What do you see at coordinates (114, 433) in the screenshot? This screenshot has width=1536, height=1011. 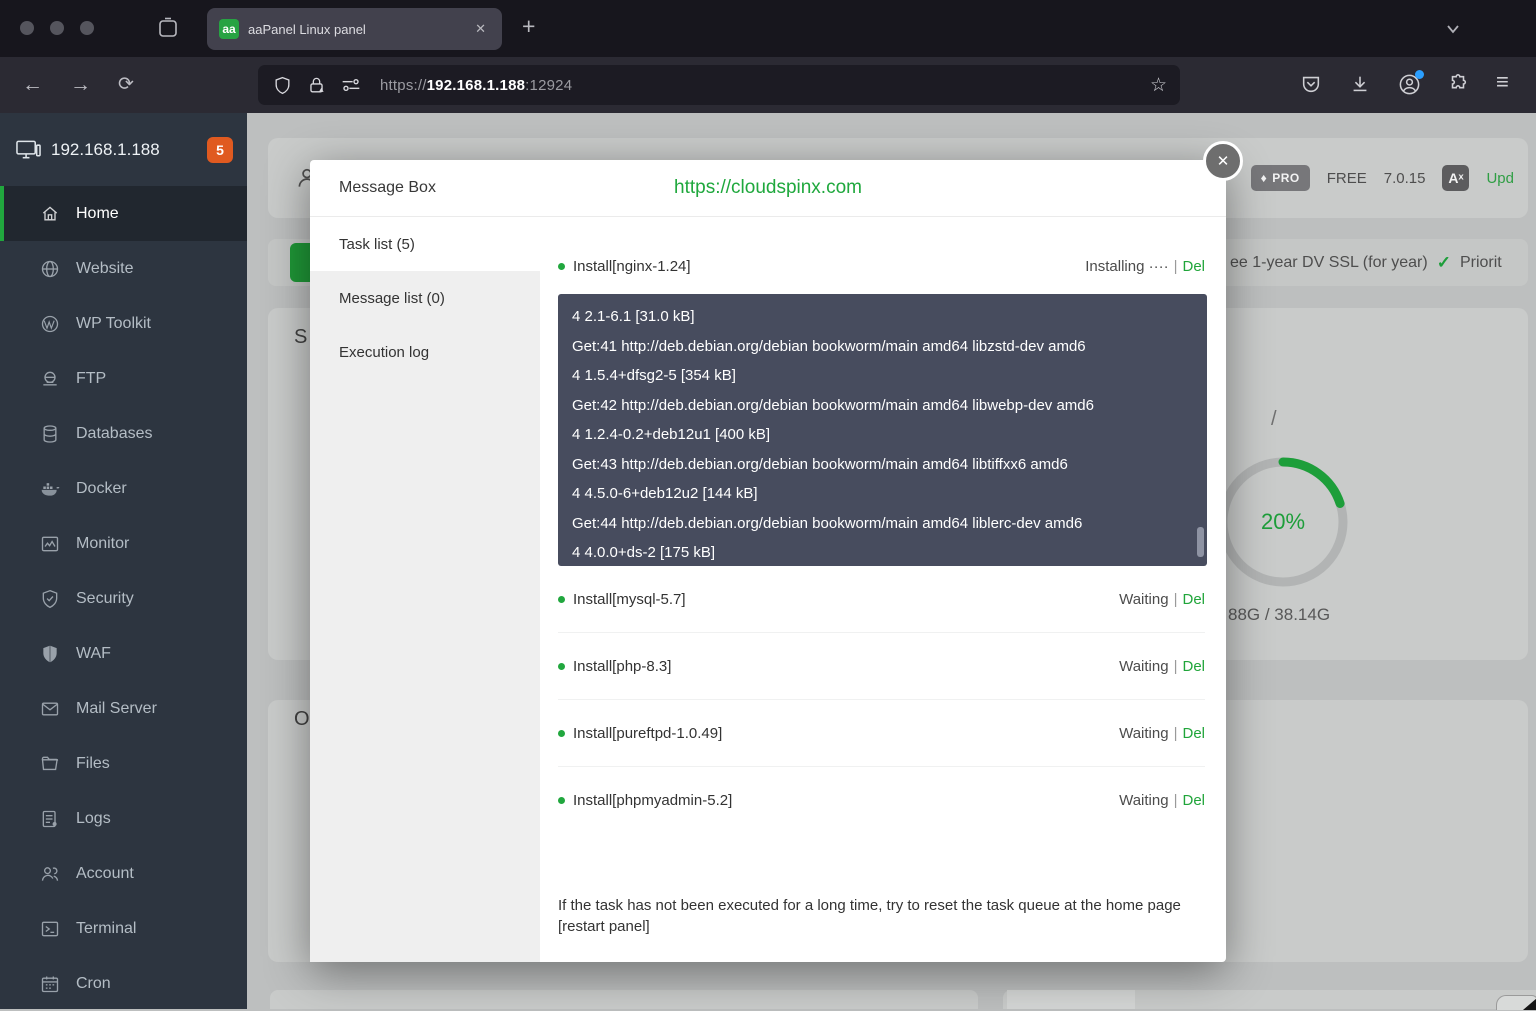 I see `sidebar-item-label: Databases` at bounding box center [114, 433].